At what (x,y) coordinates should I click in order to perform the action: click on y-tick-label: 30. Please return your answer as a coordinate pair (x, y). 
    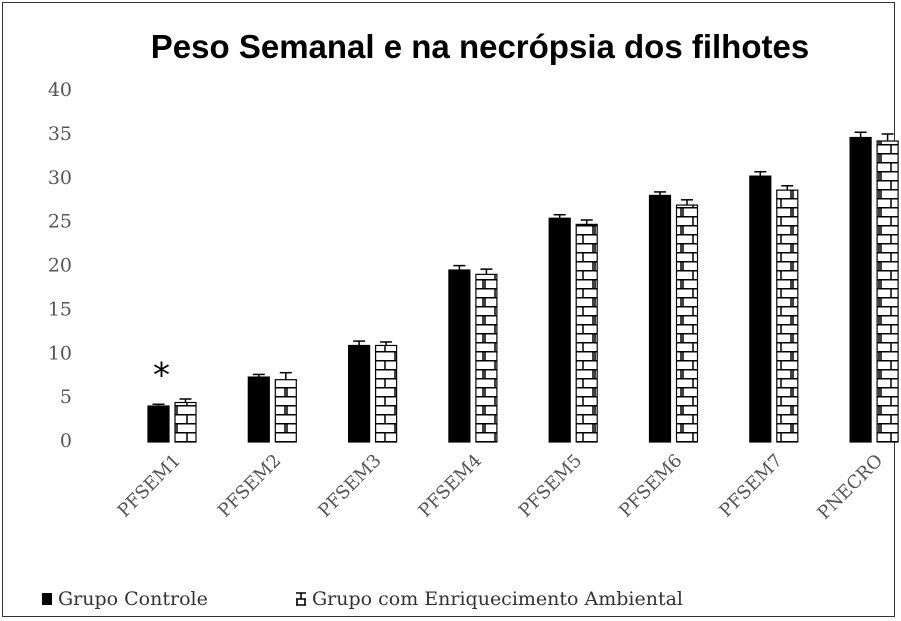
    Looking at the image, I should click on (60, 178).